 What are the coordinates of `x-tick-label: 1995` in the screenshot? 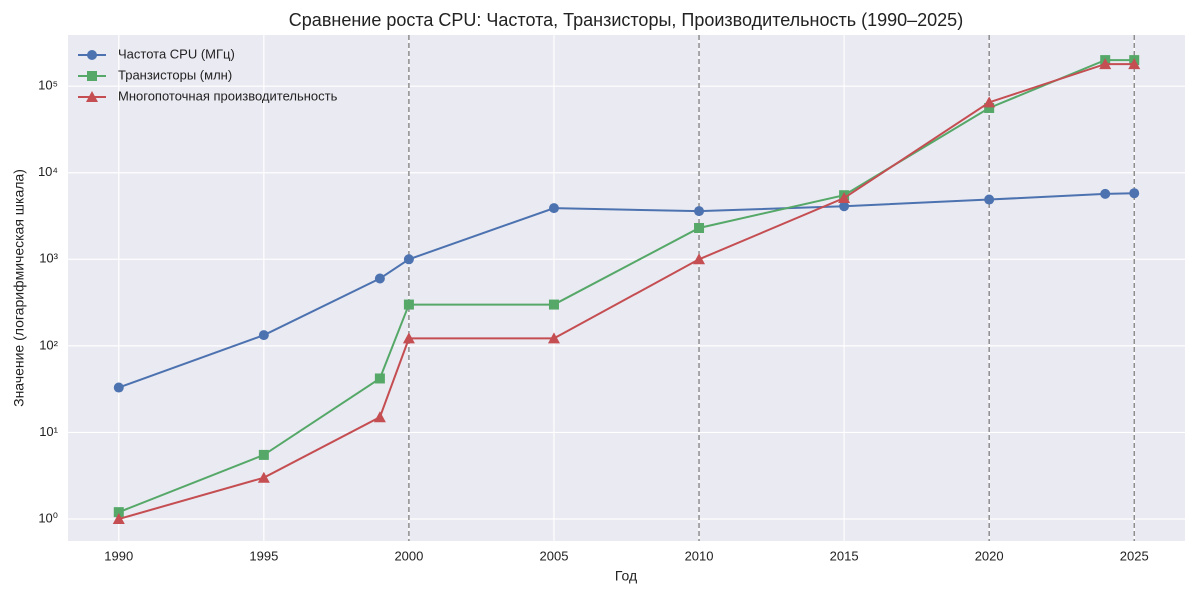 It's located at (263, 555).